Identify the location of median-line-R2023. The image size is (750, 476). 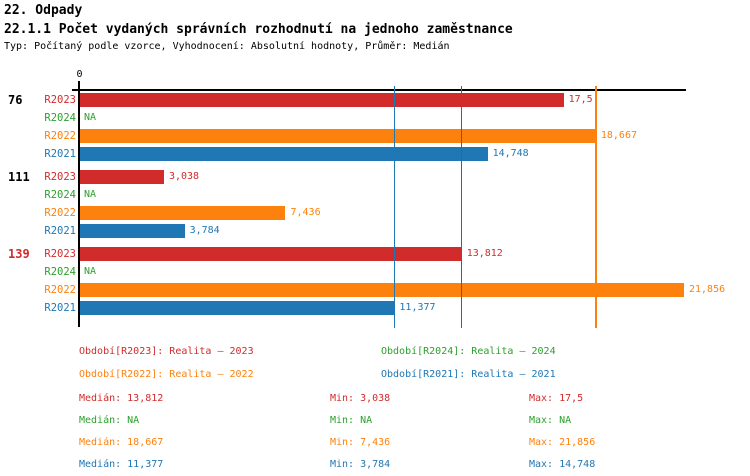
(461, 207).